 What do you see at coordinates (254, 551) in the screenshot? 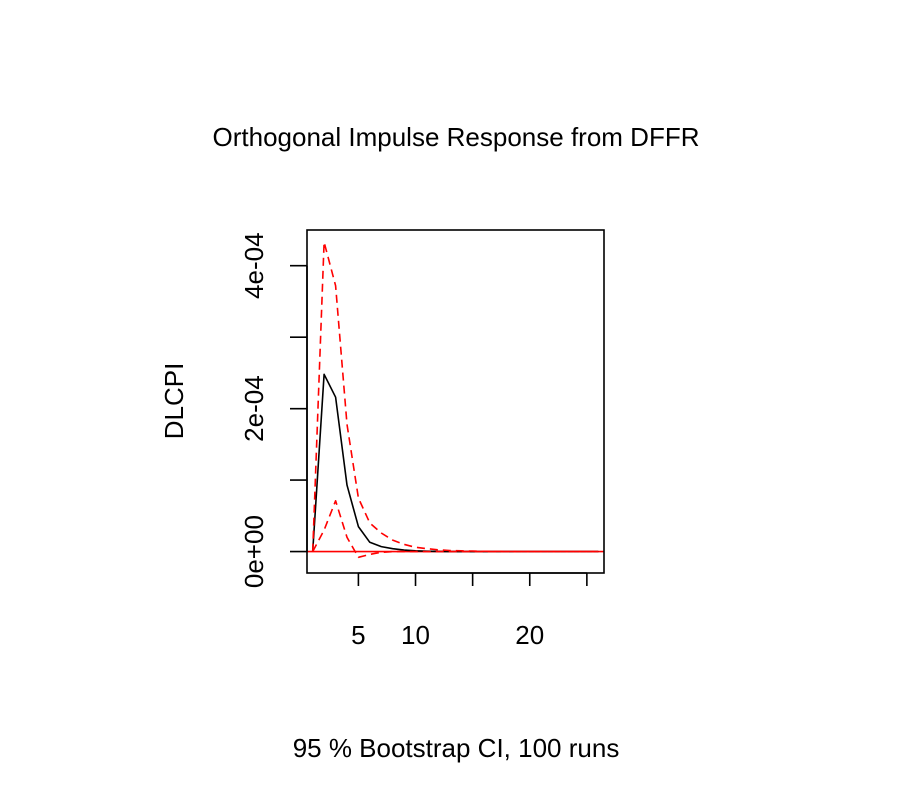
I see `y-tick-label: 0e+00` at bounding box center [254, 551].